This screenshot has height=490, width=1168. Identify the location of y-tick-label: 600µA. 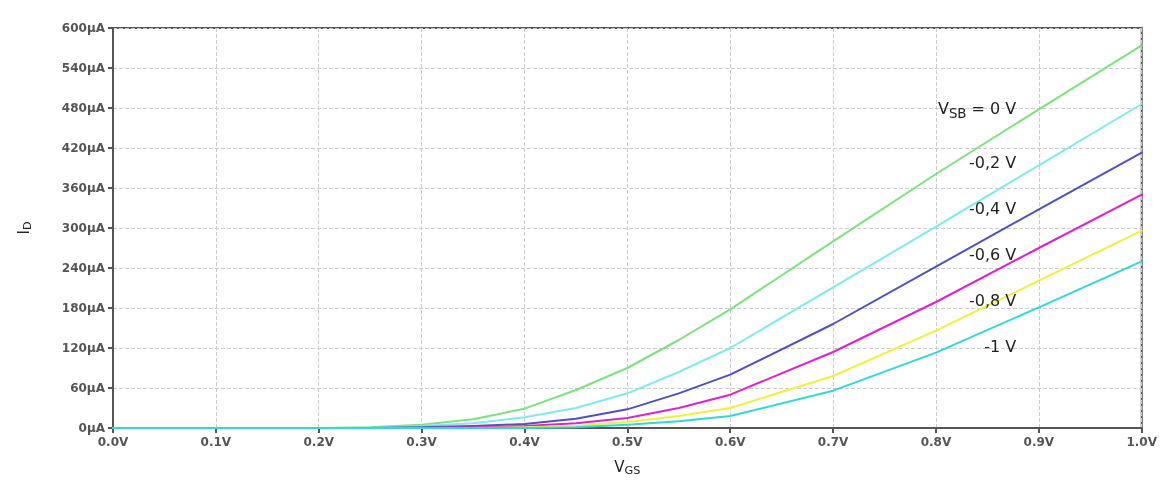
(83, 28).